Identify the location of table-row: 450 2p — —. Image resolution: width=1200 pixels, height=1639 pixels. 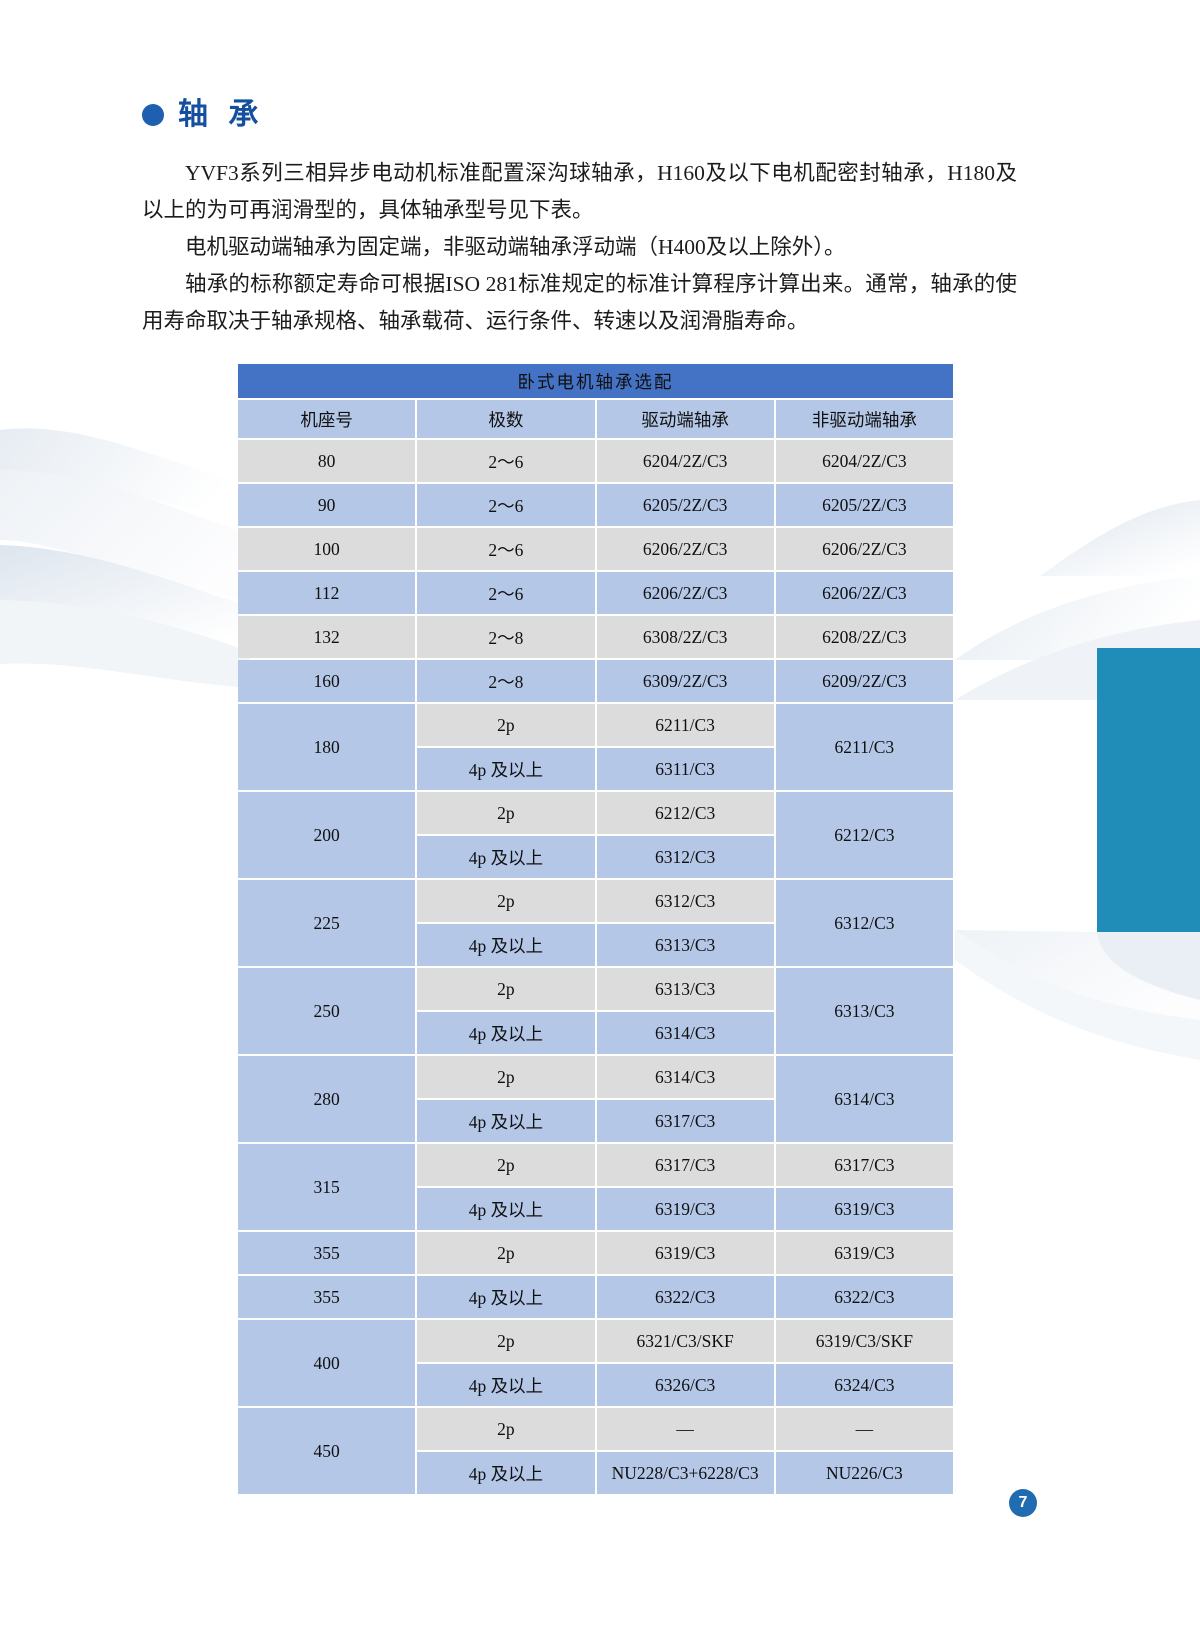
(595, 1451).